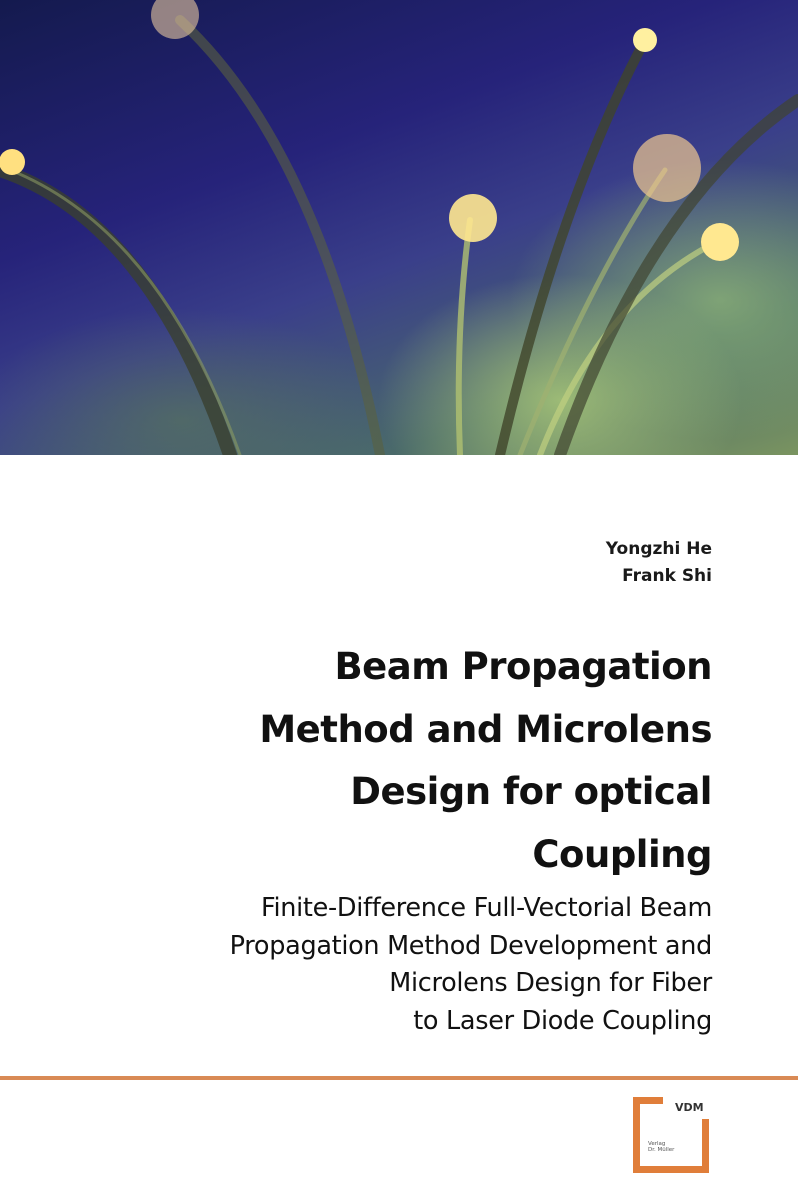 The height and width of the screenshot is (1200, 798). I want to click on logo-vdm-text: VDM, so click(689, 1107).